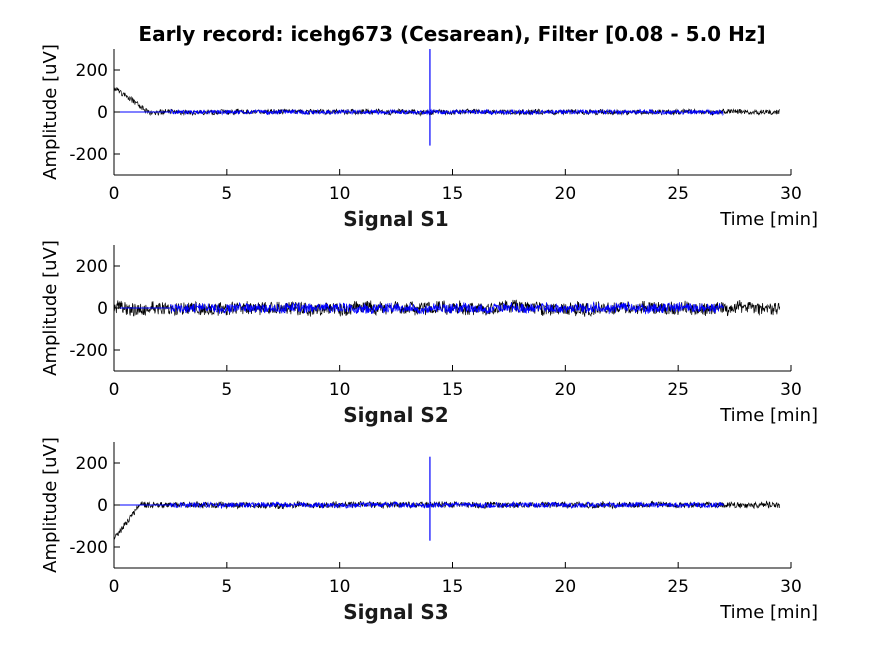 The height and width of the screenshot is (656, 875). I want to click on subplot-label: Signal S2, so click(395, 415).